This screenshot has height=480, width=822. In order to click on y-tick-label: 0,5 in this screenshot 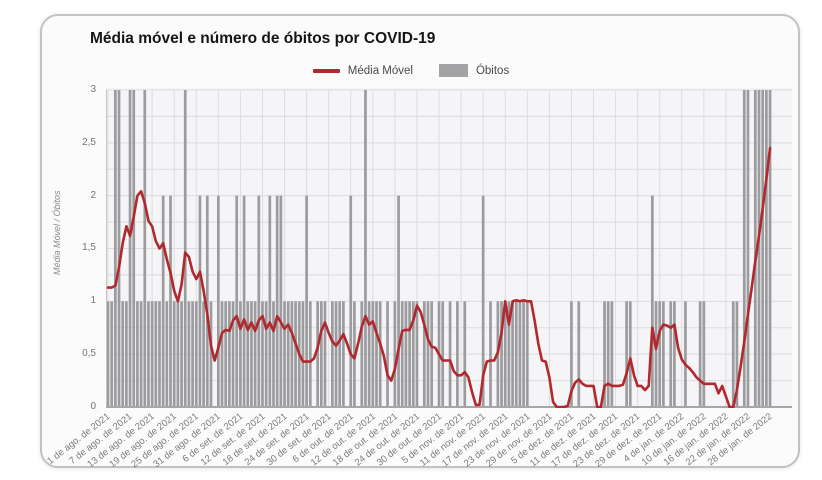, I will do `click(89, 354)`.